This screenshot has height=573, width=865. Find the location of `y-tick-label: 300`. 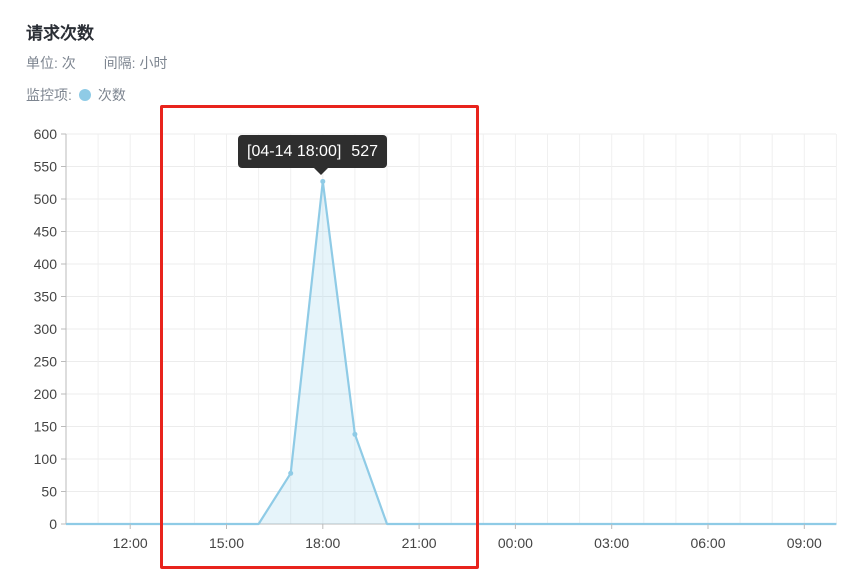

y-tick-label: 300 is located at coordinates (46, 329).